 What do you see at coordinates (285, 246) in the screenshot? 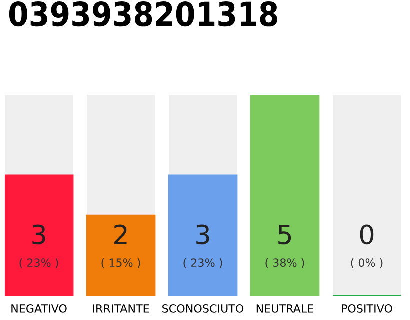
I see `data-label: 5 ( 38% )` at bounding box center [285, 246].